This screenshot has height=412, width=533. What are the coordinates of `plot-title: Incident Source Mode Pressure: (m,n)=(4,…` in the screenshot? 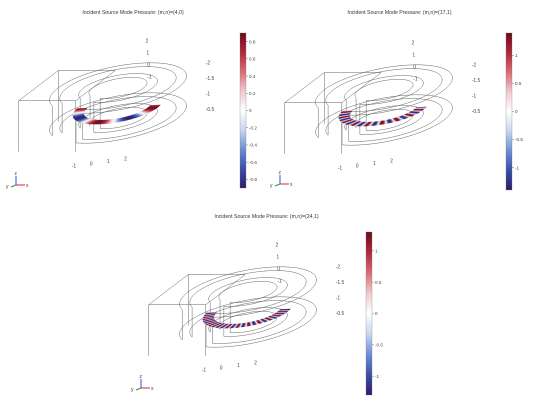 It's located at (133, 13).